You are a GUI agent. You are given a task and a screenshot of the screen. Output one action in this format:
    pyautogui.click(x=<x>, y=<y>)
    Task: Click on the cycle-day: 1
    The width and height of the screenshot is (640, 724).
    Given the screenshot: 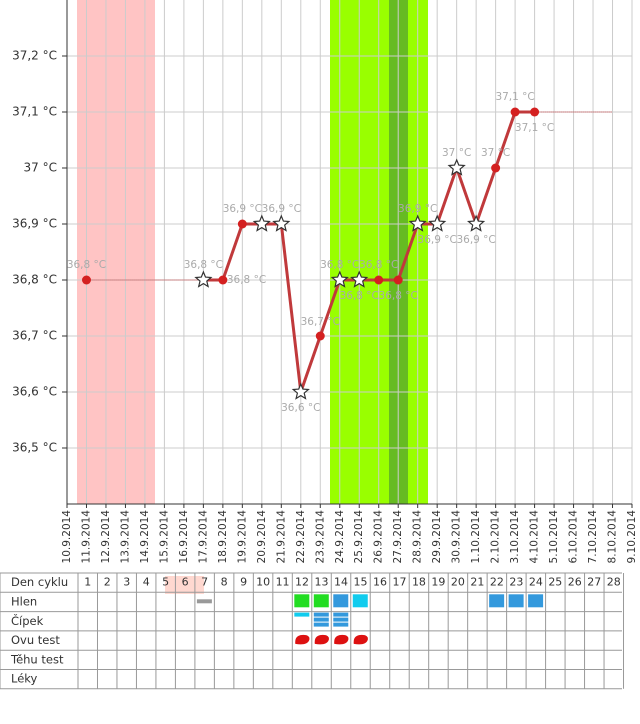 What is the action you would take?
    pyautogui.click(x=87, y=582)
    